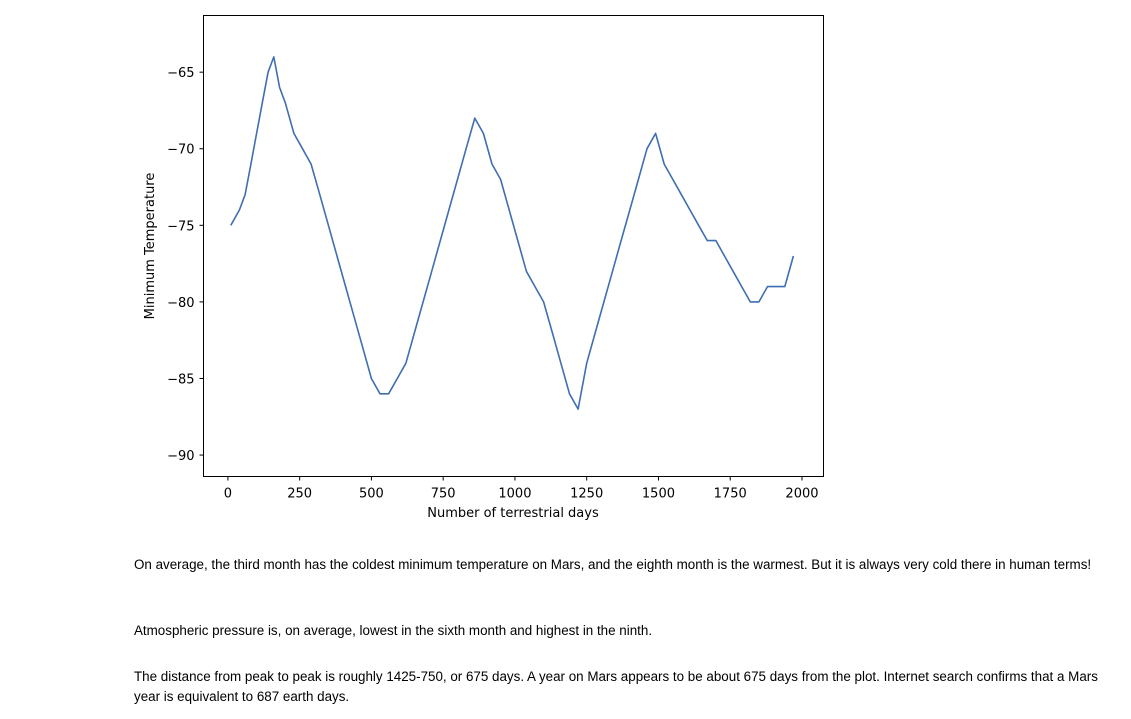  What do you see at coordinates (180, 303) in the screenshot?
I see `y-tick-label: −80` at bounding box center [180, 303].